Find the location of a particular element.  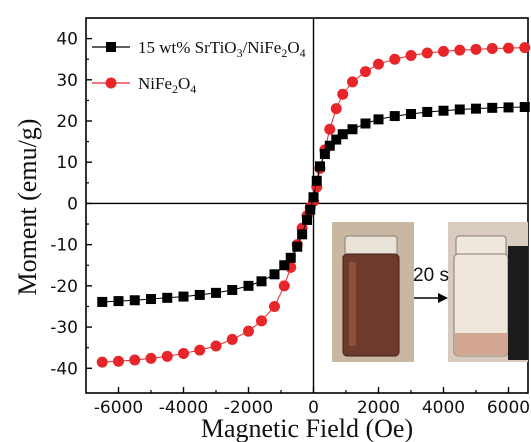

magnet-block is located at coordinates (518, 303).